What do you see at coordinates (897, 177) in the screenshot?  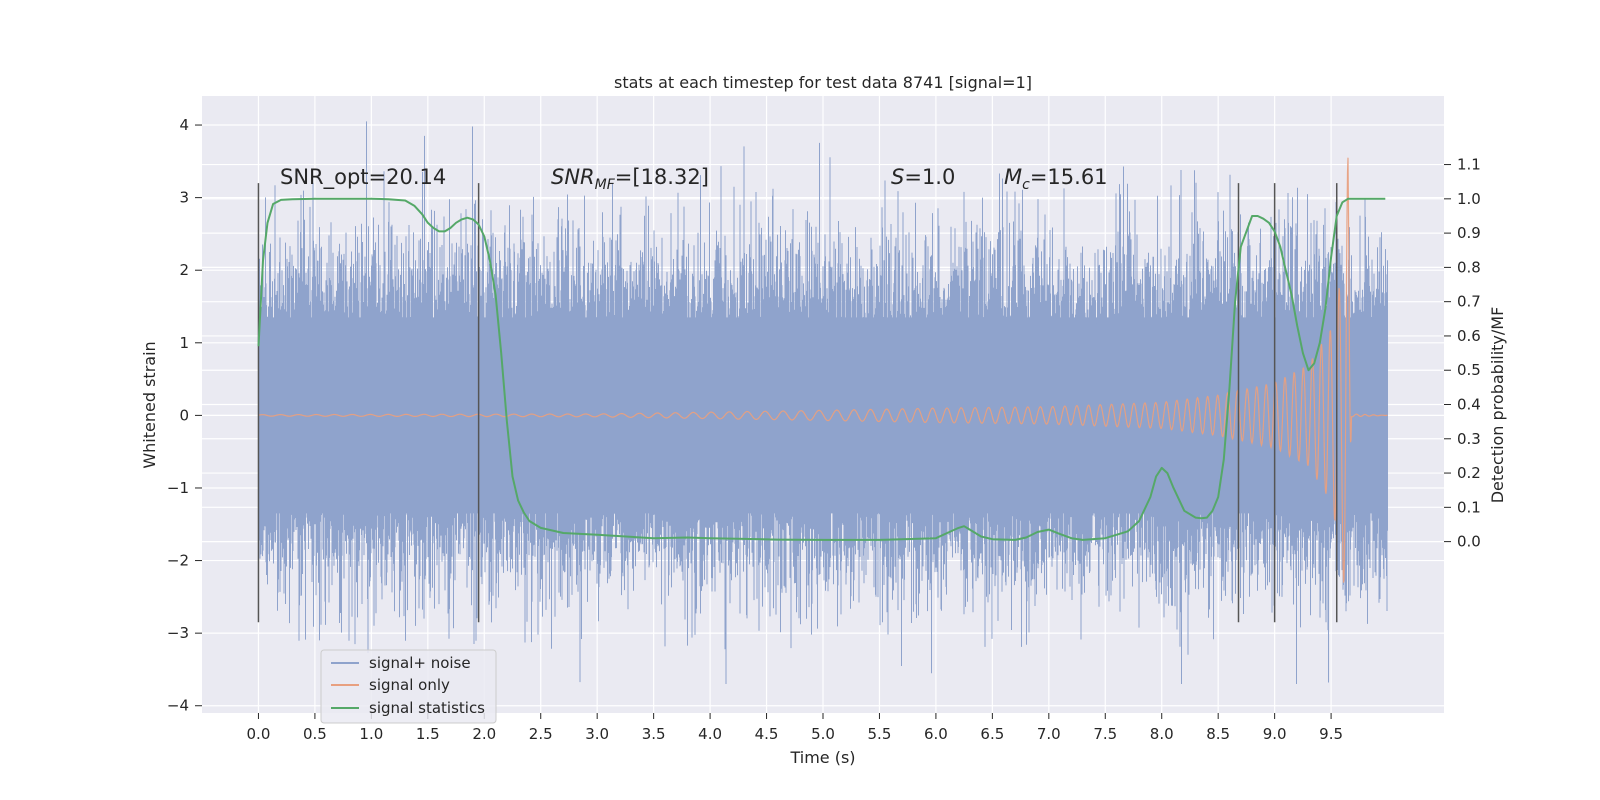 I see `annotation-s-base: S` at bounding box center [897, 177].